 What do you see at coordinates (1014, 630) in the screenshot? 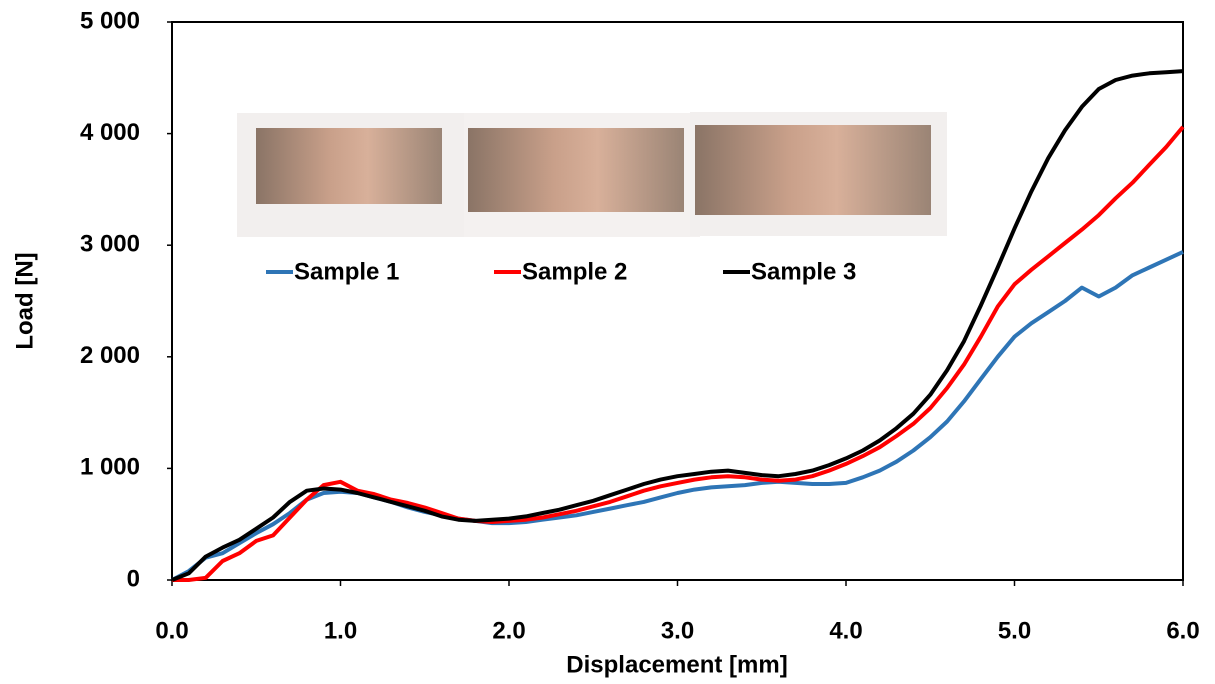
I see `x-tick-label: 5.0` at bounding box center [1014, 630].